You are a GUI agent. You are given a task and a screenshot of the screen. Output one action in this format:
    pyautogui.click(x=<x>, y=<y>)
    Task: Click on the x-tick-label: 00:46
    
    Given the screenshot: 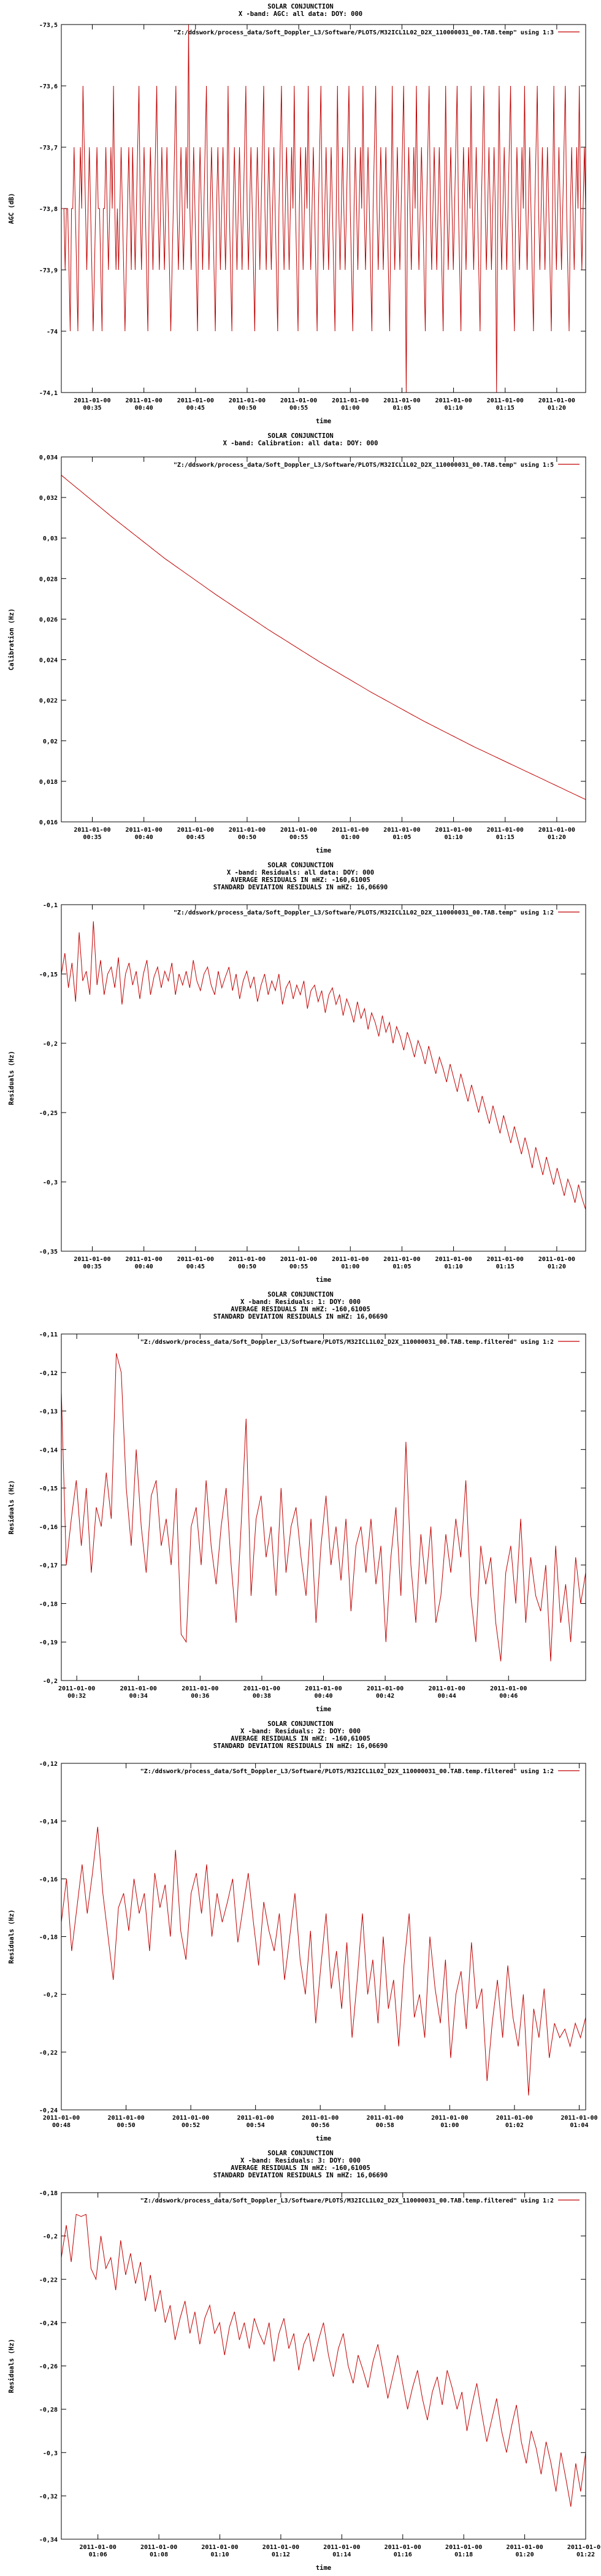 What is the action you would take?
    pyautogui.click(x=509, y=1696)
    